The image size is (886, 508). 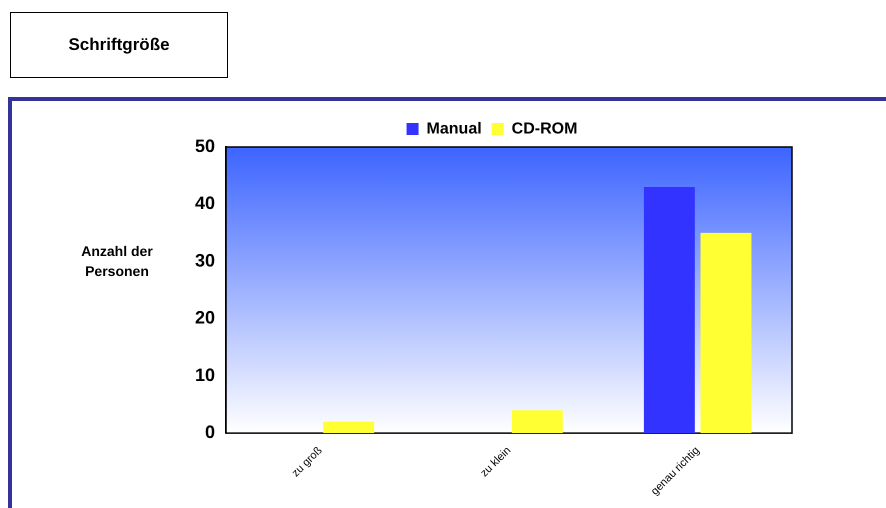 I want to click on legend-label: CD-ROM, so click(x=545, y=129).